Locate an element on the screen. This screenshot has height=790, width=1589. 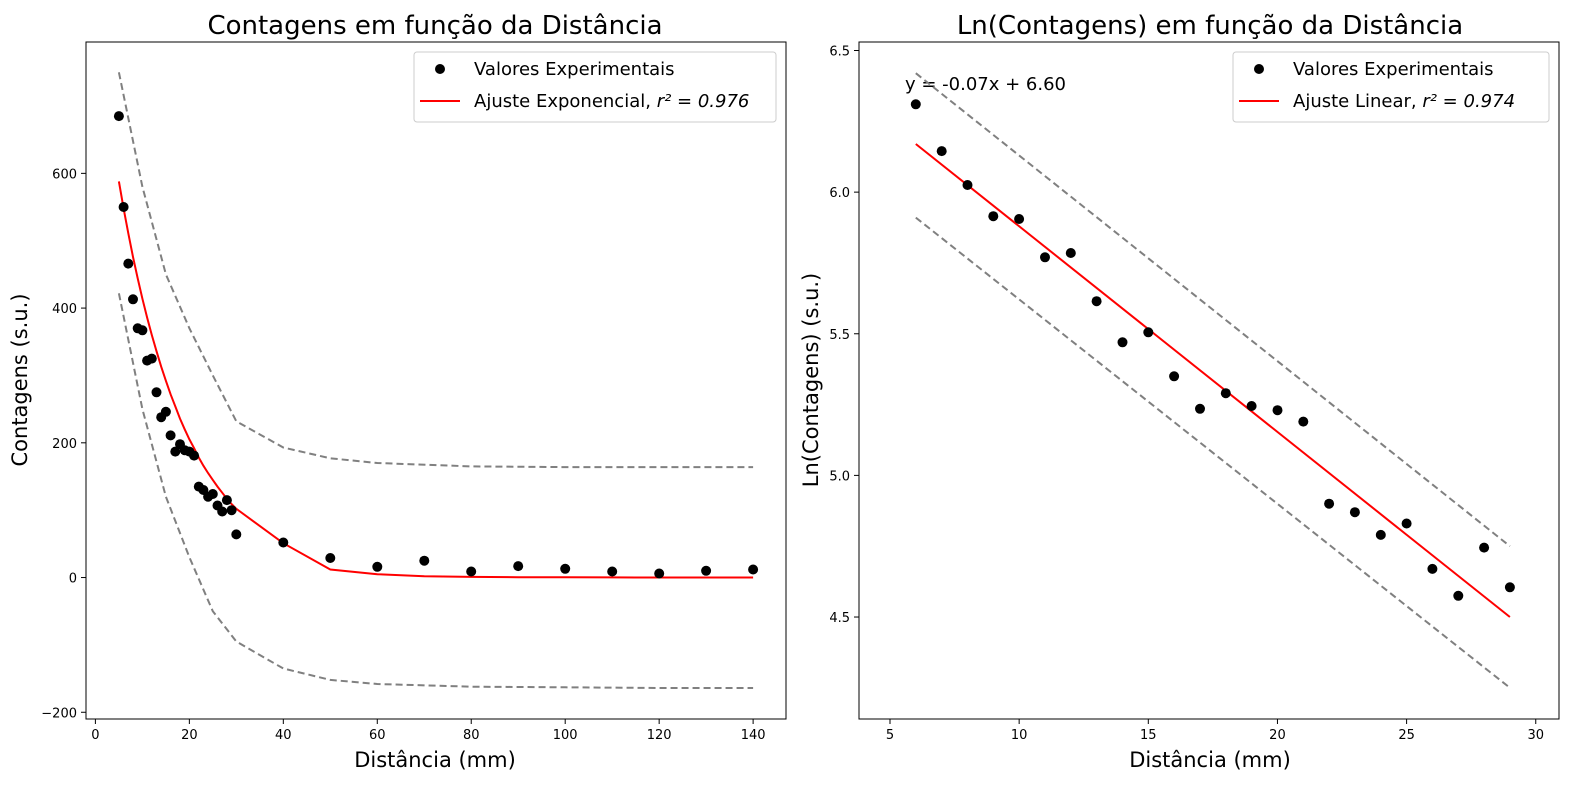
x-tick-label: 15 is located at coordinates (1148, 735).